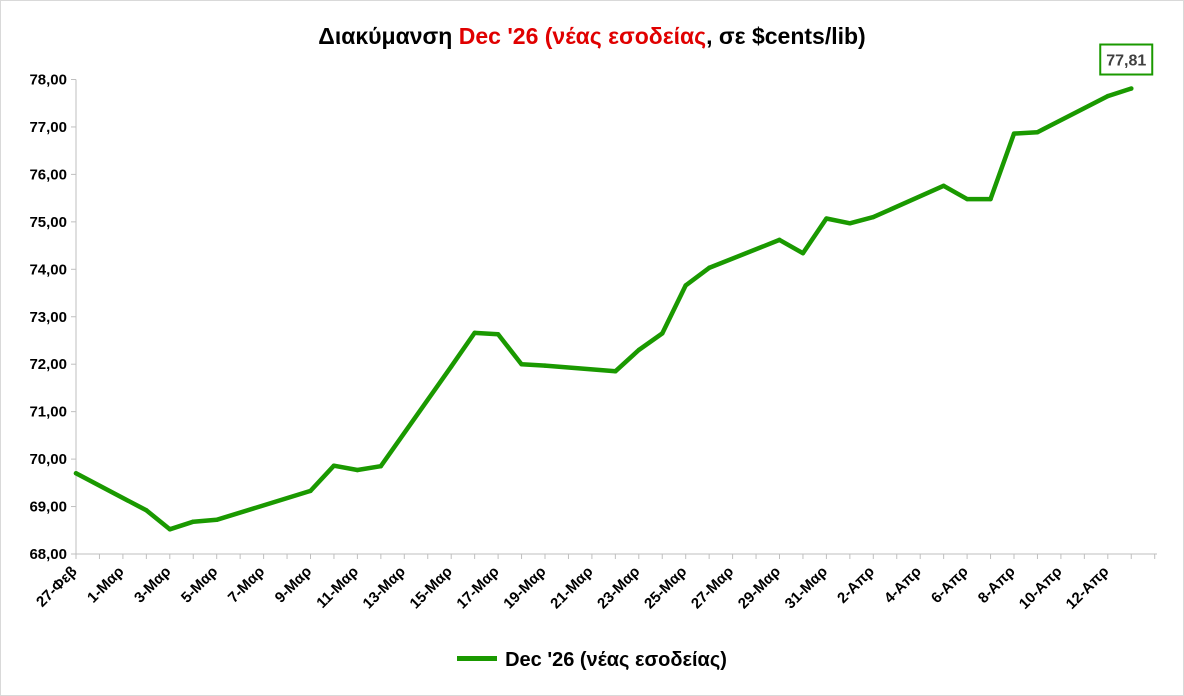 The image size is (1184, 696). What do you see at coordinates (48, 127) in the screenshot?
I see `y-tick-label: 77,00` at bounding box center [48, 127].